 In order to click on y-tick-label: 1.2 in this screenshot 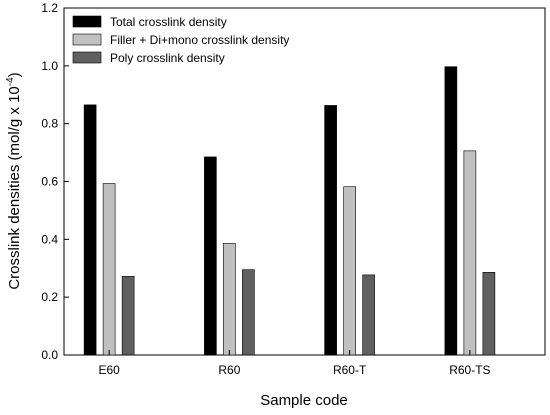, I will do `click(49, 8)`.